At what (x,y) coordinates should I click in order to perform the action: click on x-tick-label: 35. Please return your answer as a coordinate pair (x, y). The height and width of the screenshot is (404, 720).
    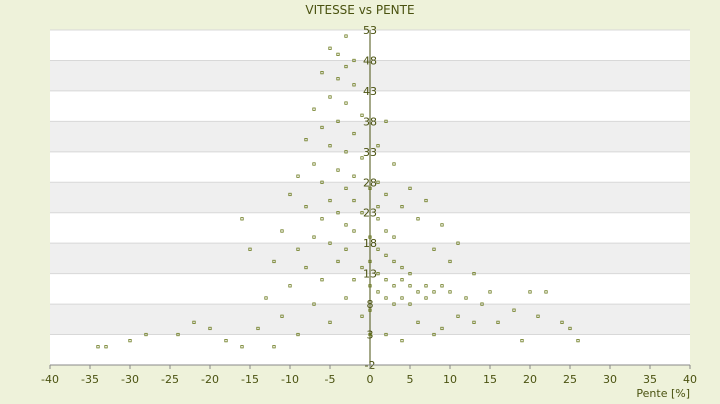
    Looking at the image, I should click on (650, 379).